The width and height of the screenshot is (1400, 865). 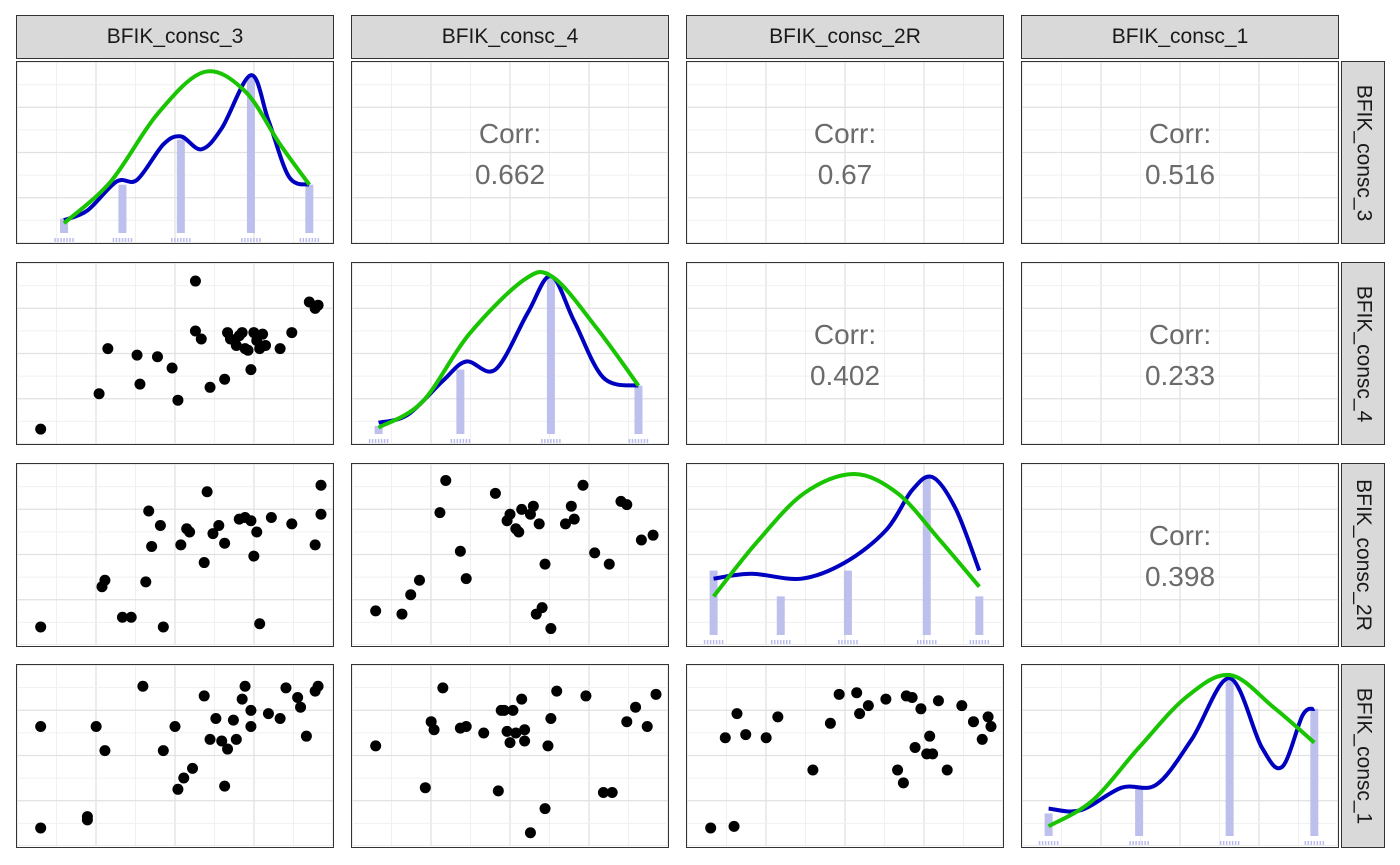 I want to click on density-panel-consc-2R, so click(x=845, y=555).